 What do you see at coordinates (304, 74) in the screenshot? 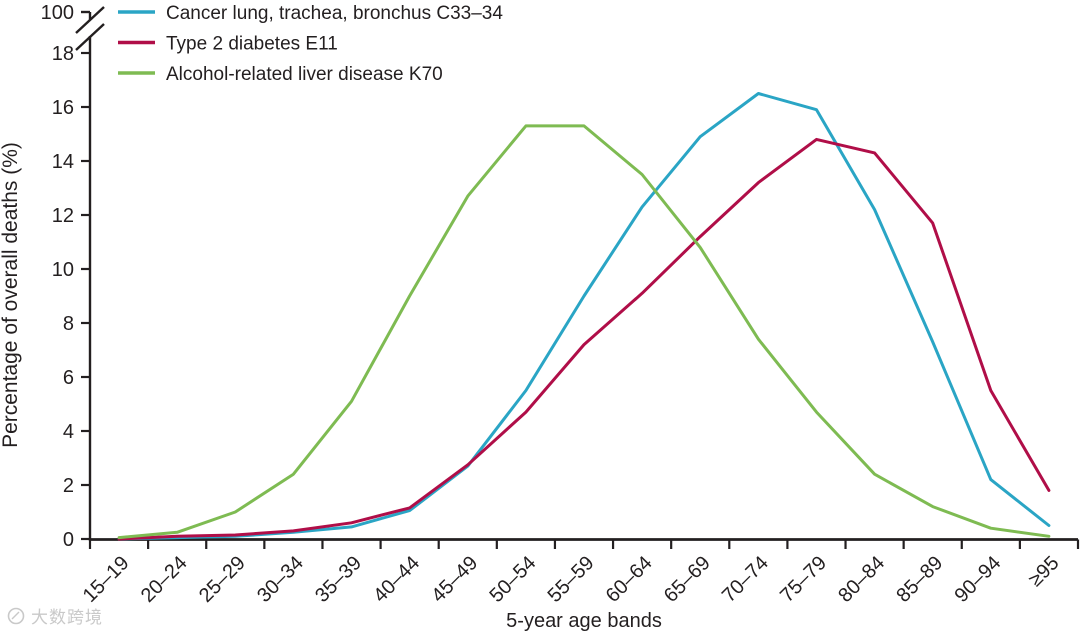
I see `legend-label: Alcohol-related liver disease K70` at bounding box center [304, 74].